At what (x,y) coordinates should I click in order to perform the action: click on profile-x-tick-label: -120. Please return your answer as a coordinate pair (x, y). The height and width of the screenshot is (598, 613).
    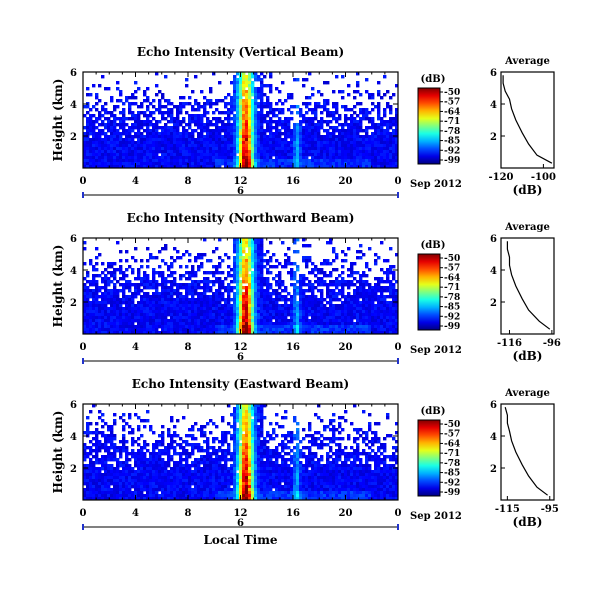
    Looking at the image, I should click on (500, 177).